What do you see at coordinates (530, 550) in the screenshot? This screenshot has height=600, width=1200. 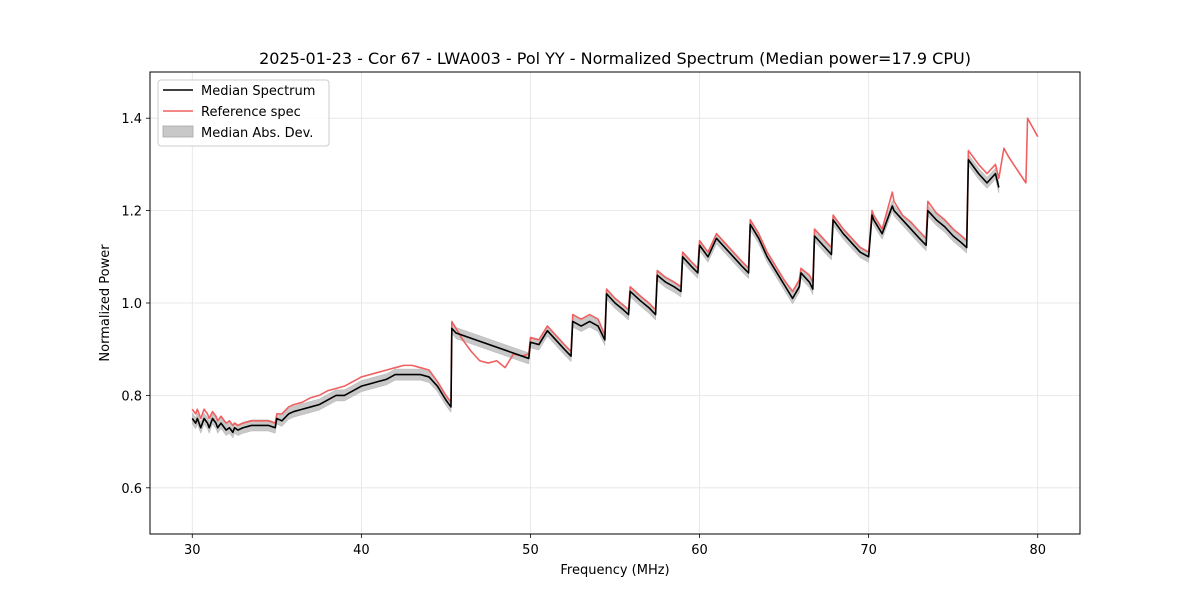 I see `x-tick-label: 50` at bounding box center [530, 550].